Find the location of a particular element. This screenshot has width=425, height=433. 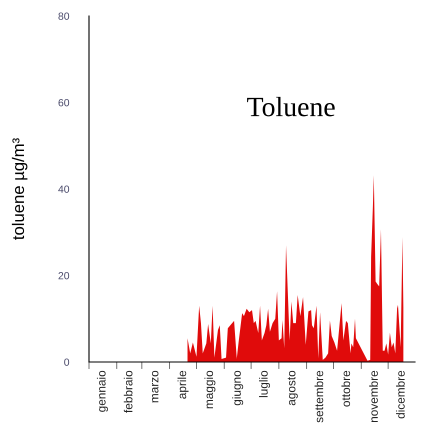

x-tick-label: agosto is located at coordinates (293, 388).